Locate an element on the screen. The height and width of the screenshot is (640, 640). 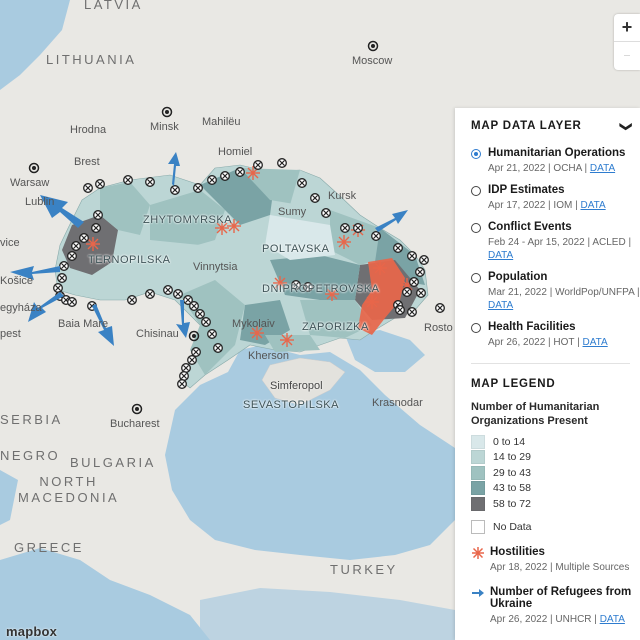
layer-name: Health Facilities is located at coordinates (532, 327).